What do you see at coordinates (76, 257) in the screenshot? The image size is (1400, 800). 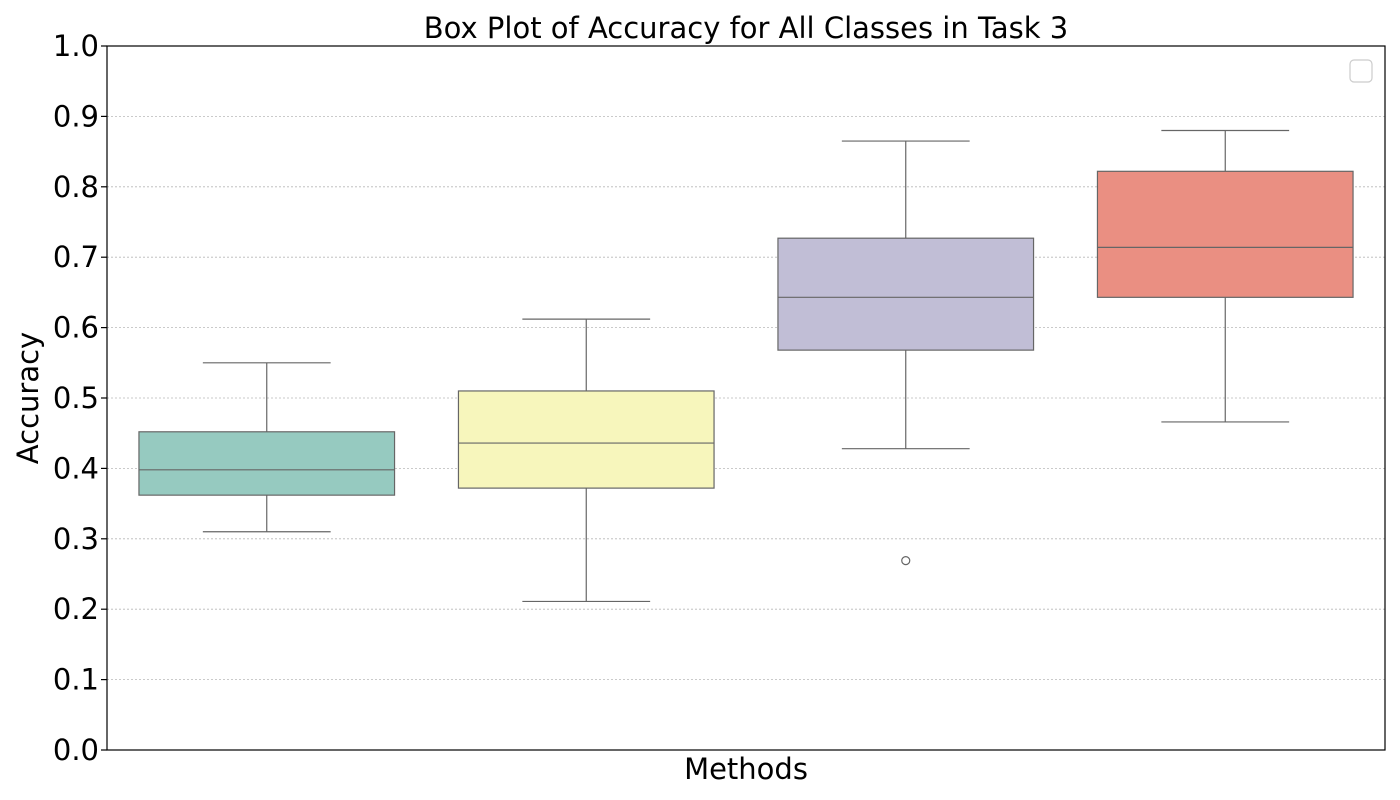 I see `y-tick-label: 0.7` at bounding box center [76, 257].